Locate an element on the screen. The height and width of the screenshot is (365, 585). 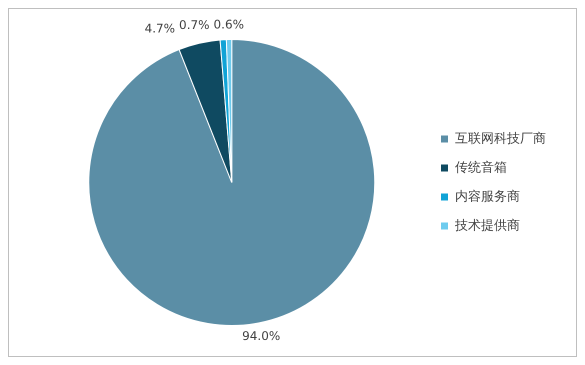
data-label: 94.0% is located at coordinates (261, 335).